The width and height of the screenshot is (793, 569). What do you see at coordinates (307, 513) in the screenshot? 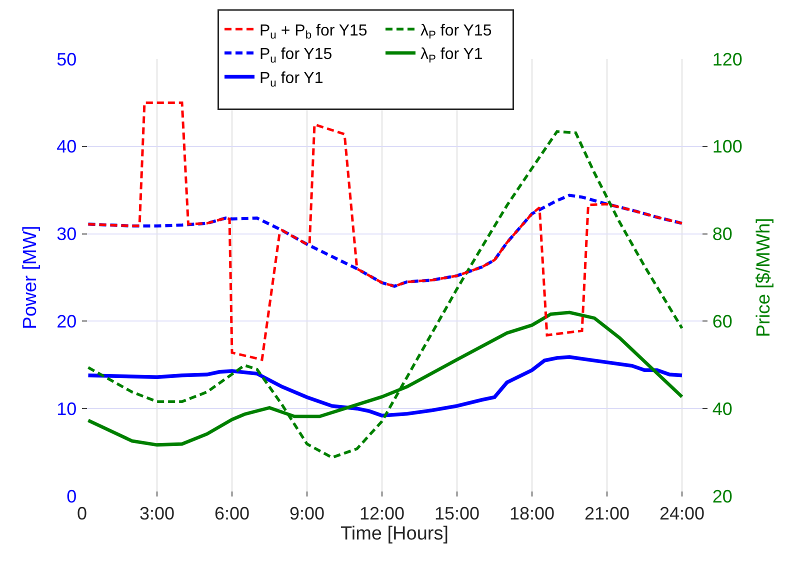
I see `x-tick-label: 9:00` at bounding box center [307, 513].